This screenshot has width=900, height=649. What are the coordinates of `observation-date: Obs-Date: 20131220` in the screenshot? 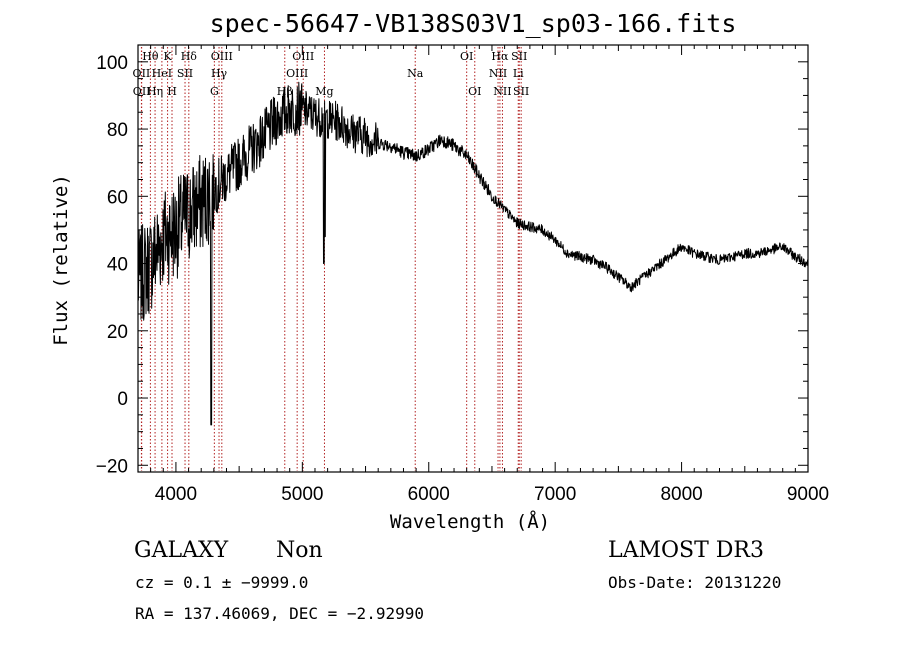 It's located at (695, 582).